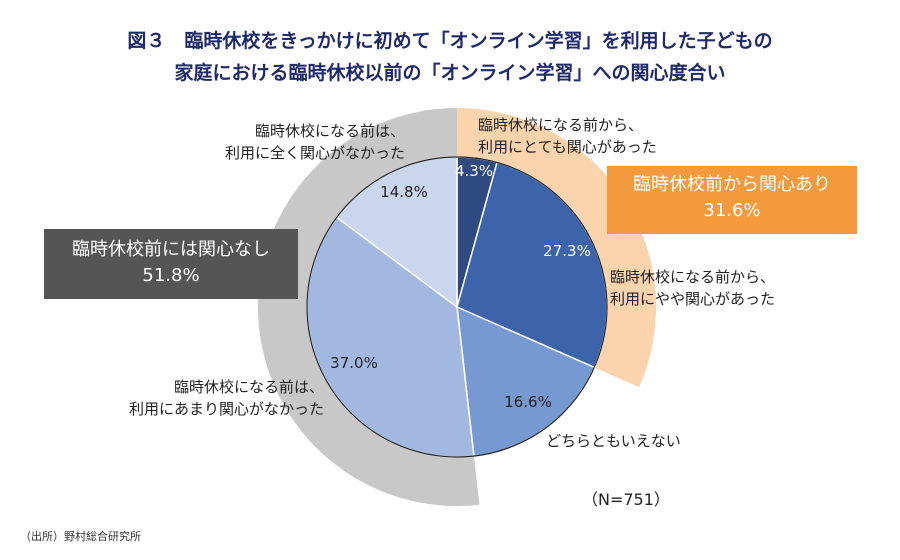 The width and height of the screenshot is (900, 560). I want to click on slice-label-somewhat: 臨時休校になる前から、 利用にやや関心があった, so click(692, 288).